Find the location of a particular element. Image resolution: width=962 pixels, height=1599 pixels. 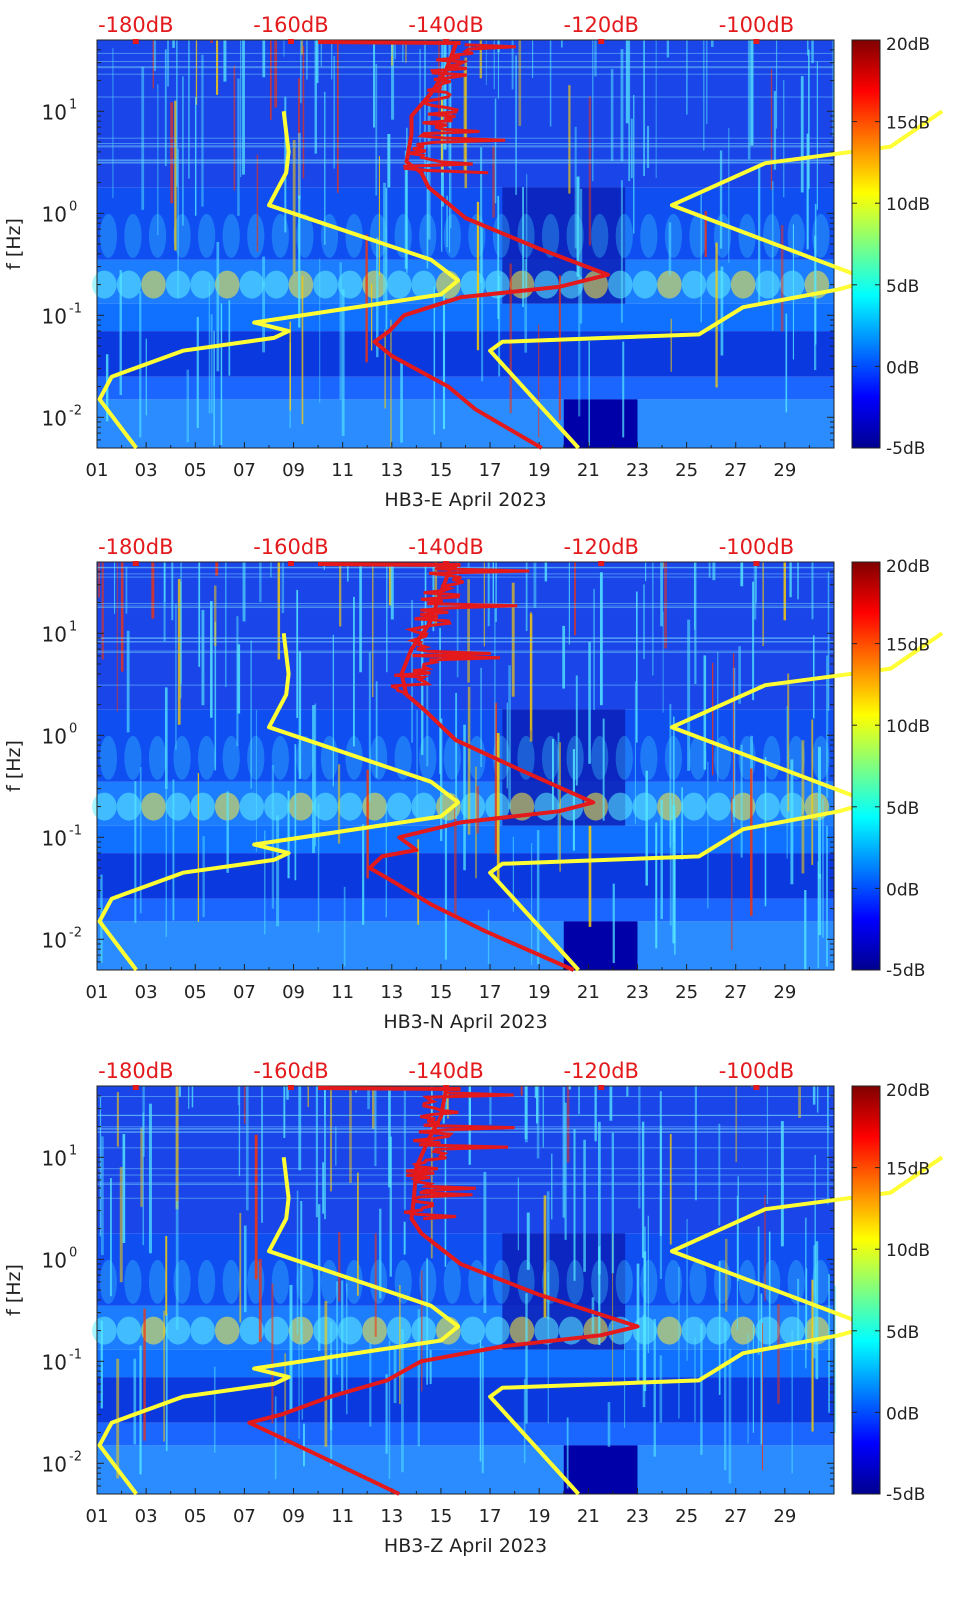

station-psd-jagged is located at coordinates (459, 109).